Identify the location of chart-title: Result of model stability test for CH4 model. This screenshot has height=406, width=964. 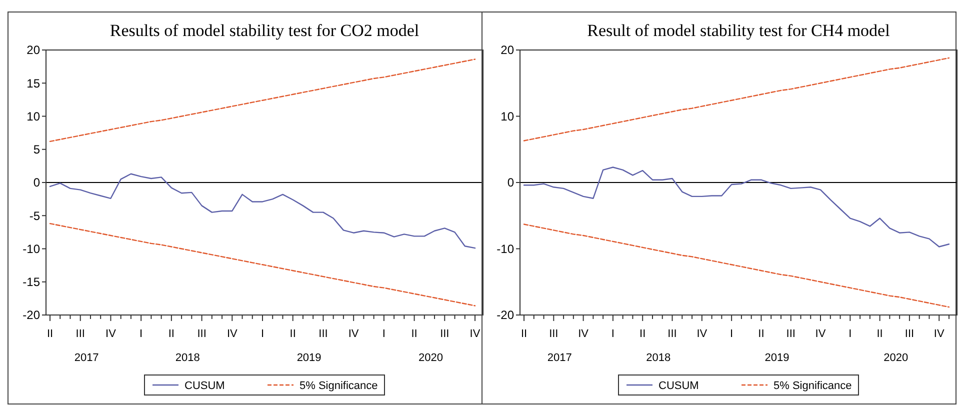
(738, 30).